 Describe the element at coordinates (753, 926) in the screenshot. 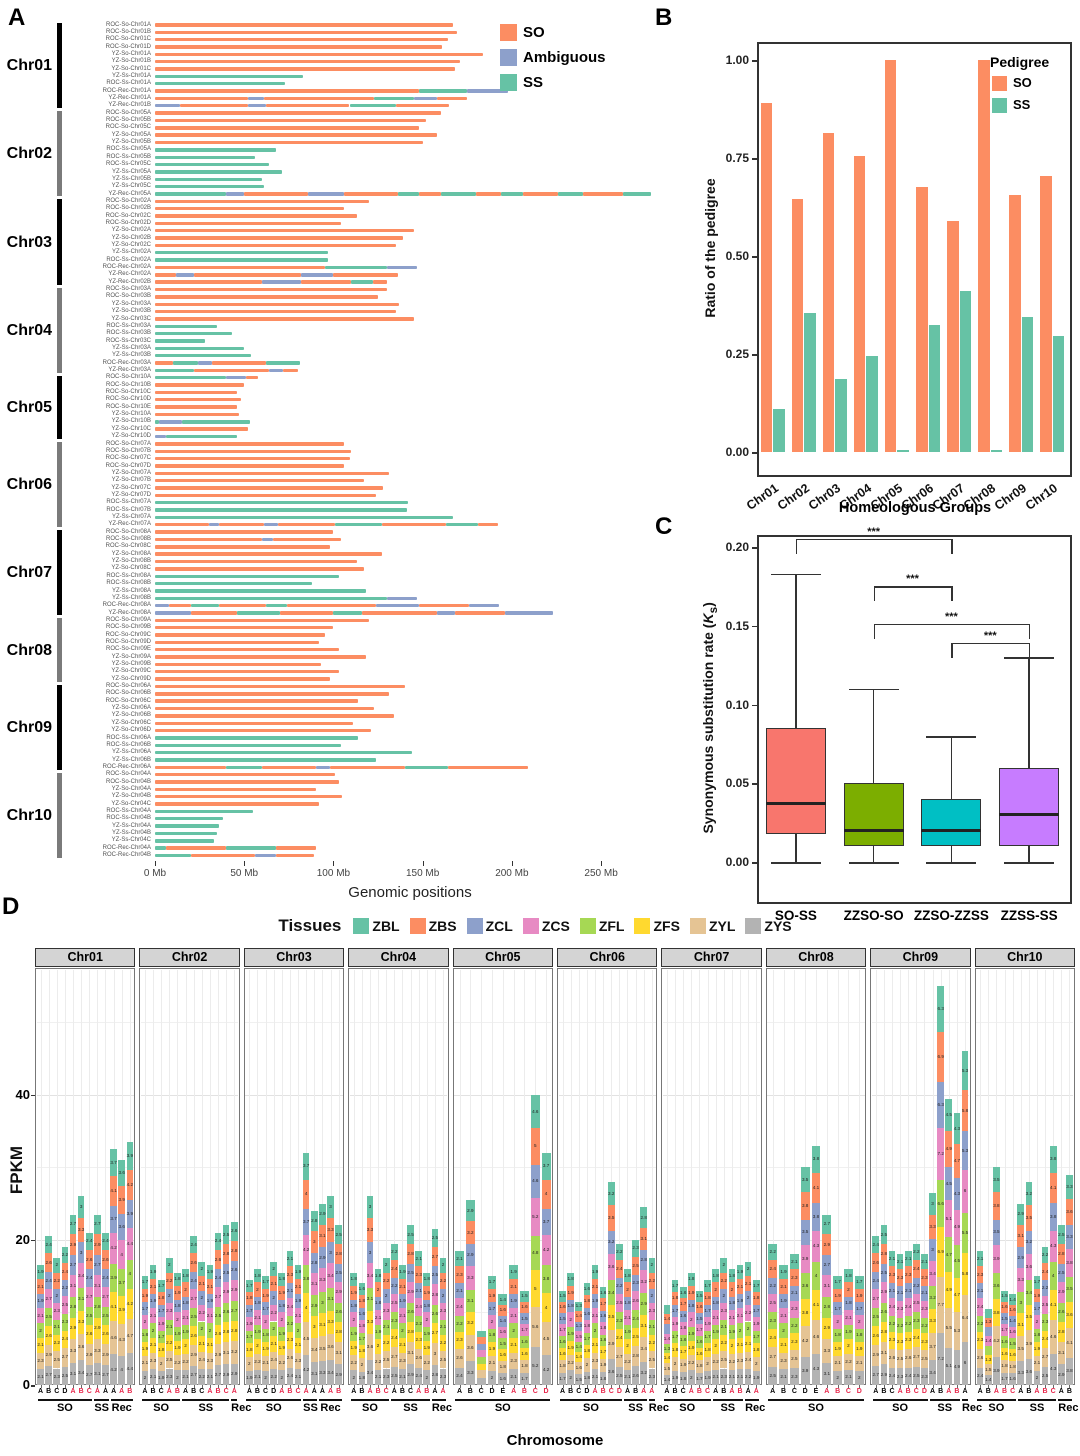

I see `legend-swatch-zys` at that location.